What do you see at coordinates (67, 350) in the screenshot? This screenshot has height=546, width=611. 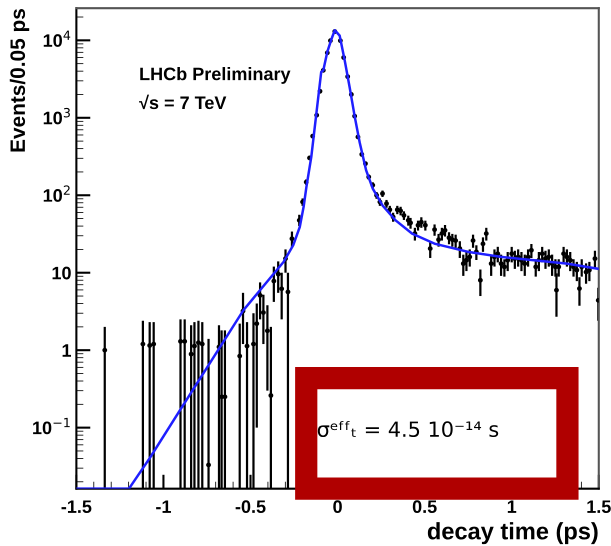 I see `y-tick-label: 1` at bounding box center [67, 350].